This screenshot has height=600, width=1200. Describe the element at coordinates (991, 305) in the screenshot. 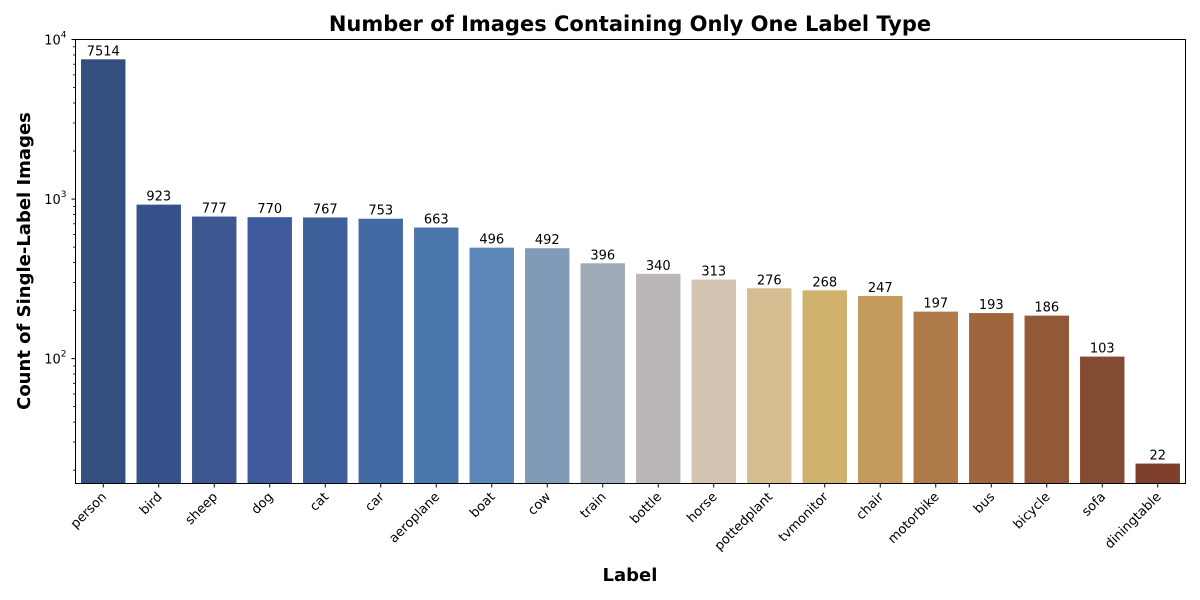

I see `data-label-bus: 193` at that location.